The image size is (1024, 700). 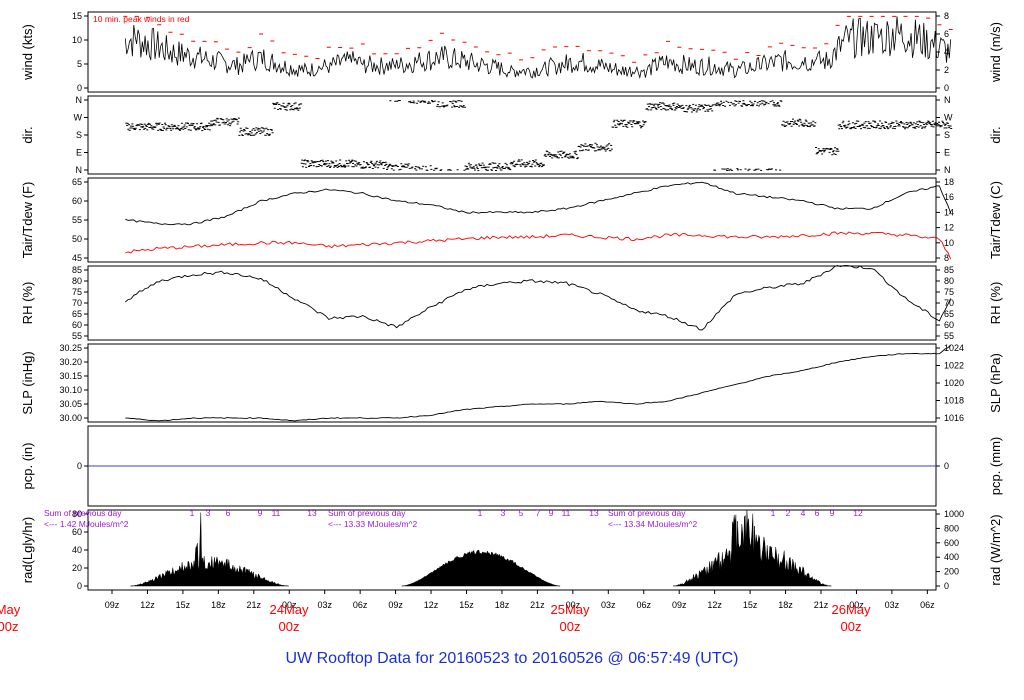 What do you see at coordinates (949, 281) in the screenshot?
I see `tick-label-right-3-5: 80` at bounding box center [949, 281].